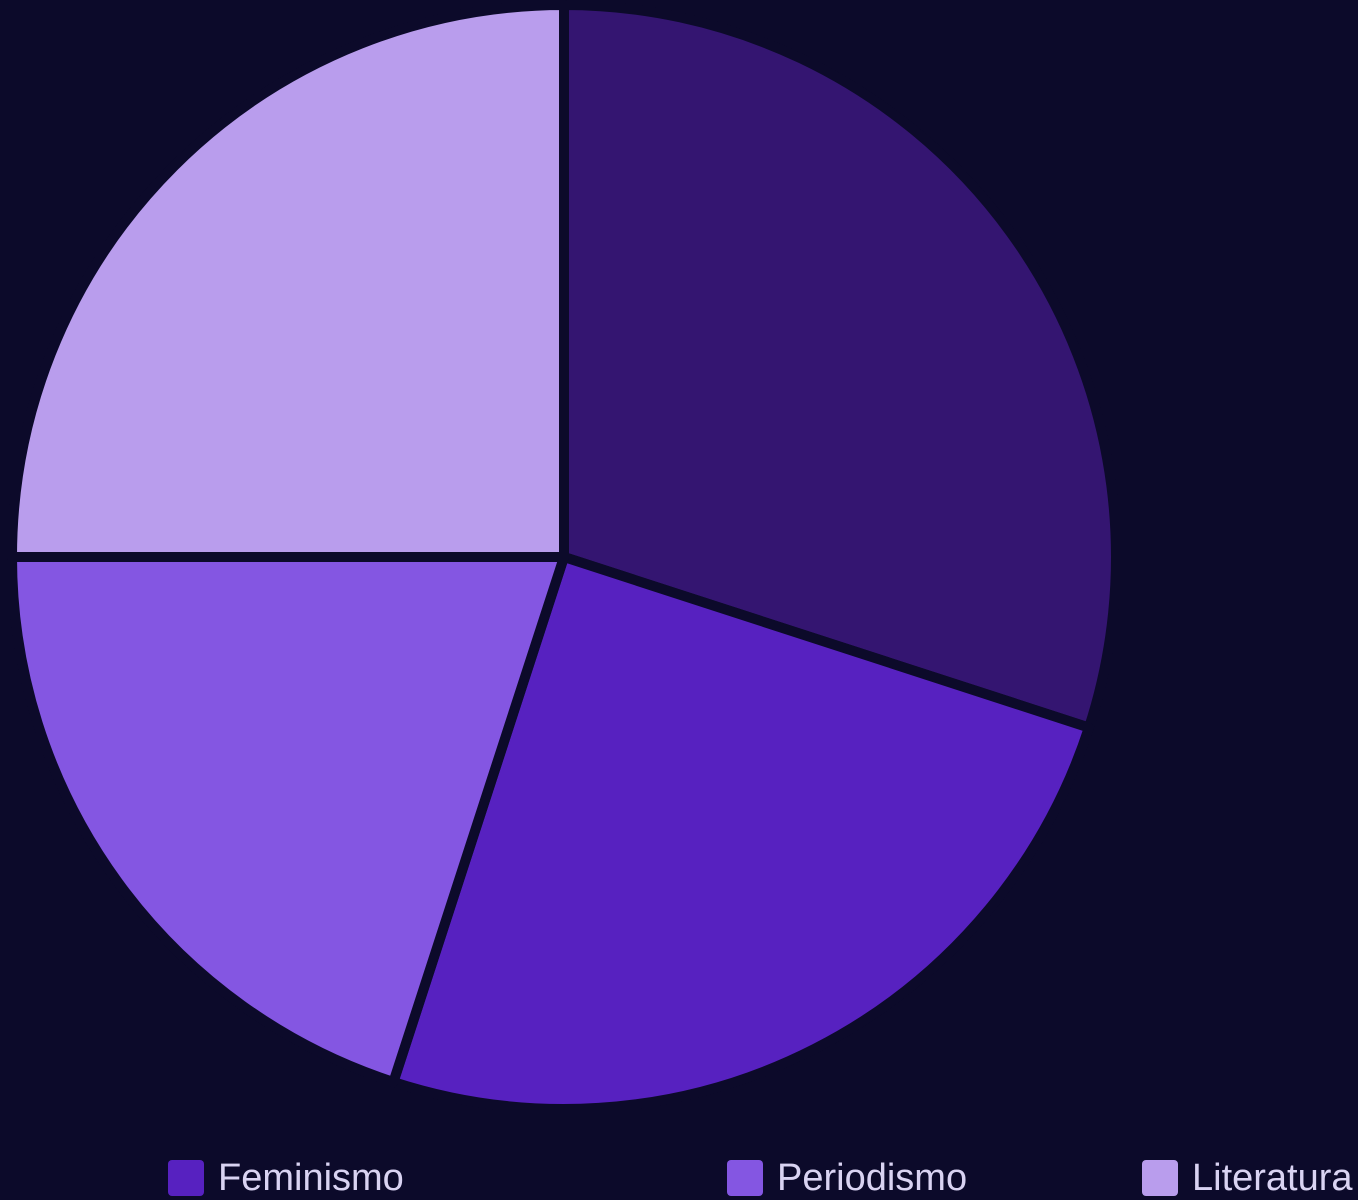 This screenshot has width=1358, height=1200. I want to click on legend-item-feminismo: Feminismo, so click(286, 1178).